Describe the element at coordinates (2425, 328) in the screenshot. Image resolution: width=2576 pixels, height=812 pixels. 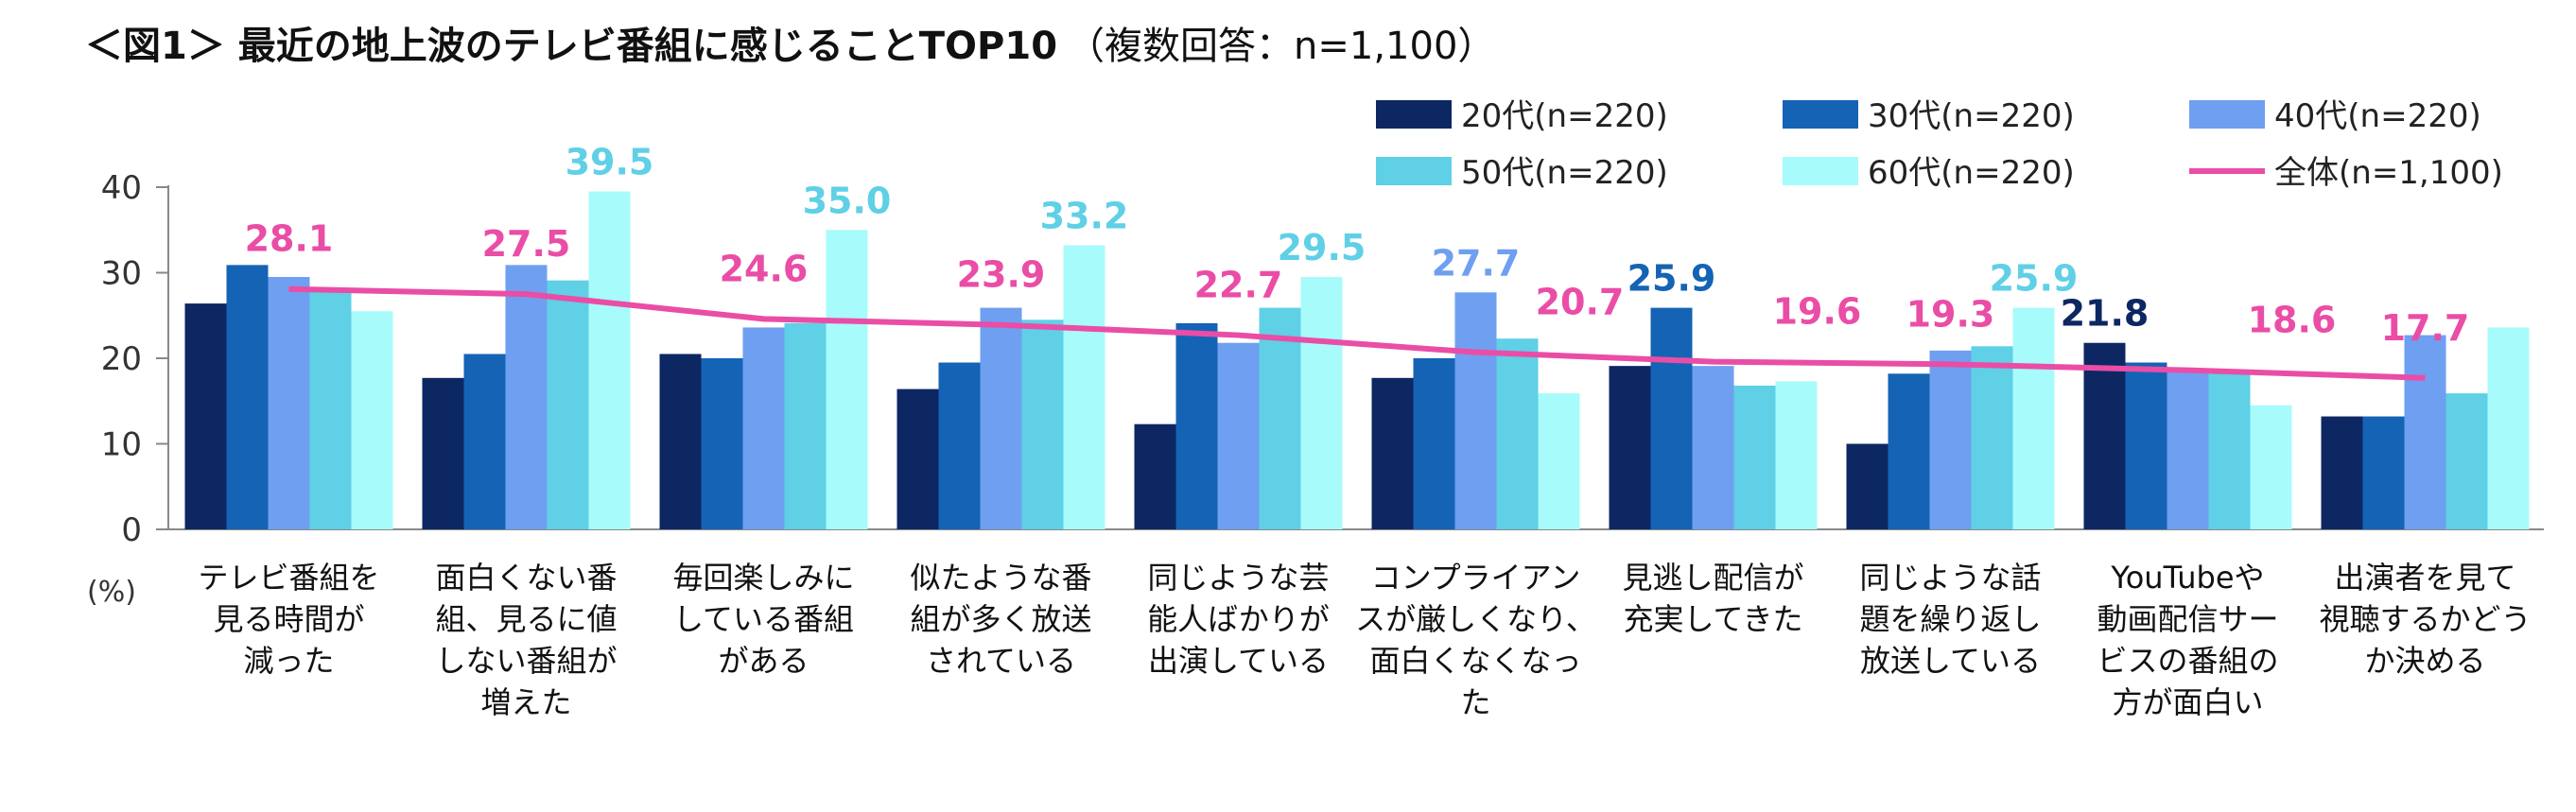
I see `value-label-全体-cat10: 17.7` at that location.